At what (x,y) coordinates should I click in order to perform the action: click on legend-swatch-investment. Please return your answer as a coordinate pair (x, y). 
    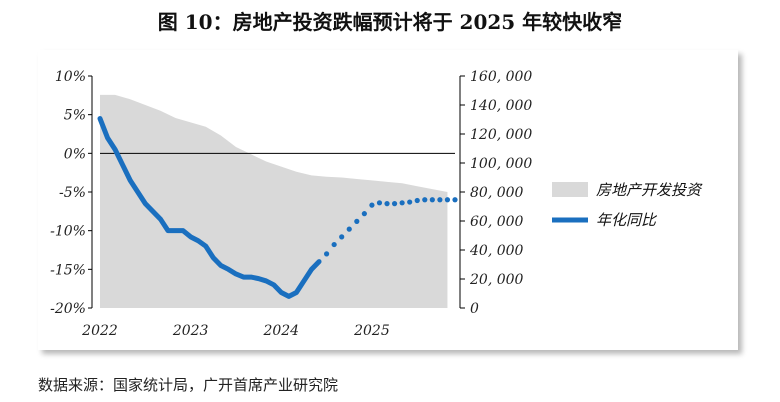
    Looking at the image, I should click on (570, 189).